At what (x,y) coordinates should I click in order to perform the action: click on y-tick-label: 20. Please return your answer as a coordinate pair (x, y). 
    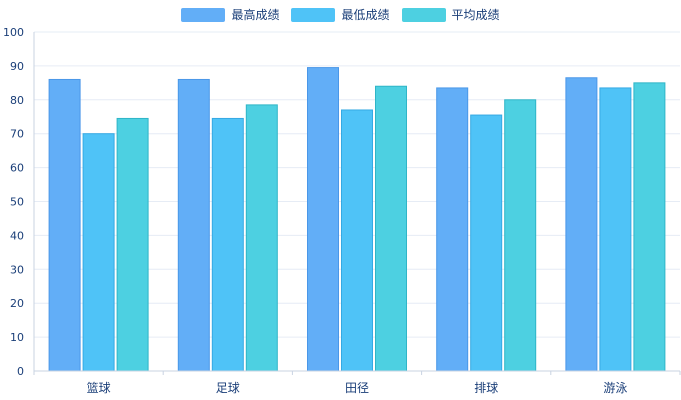
    Looking at the image, I should click on (17, 303).